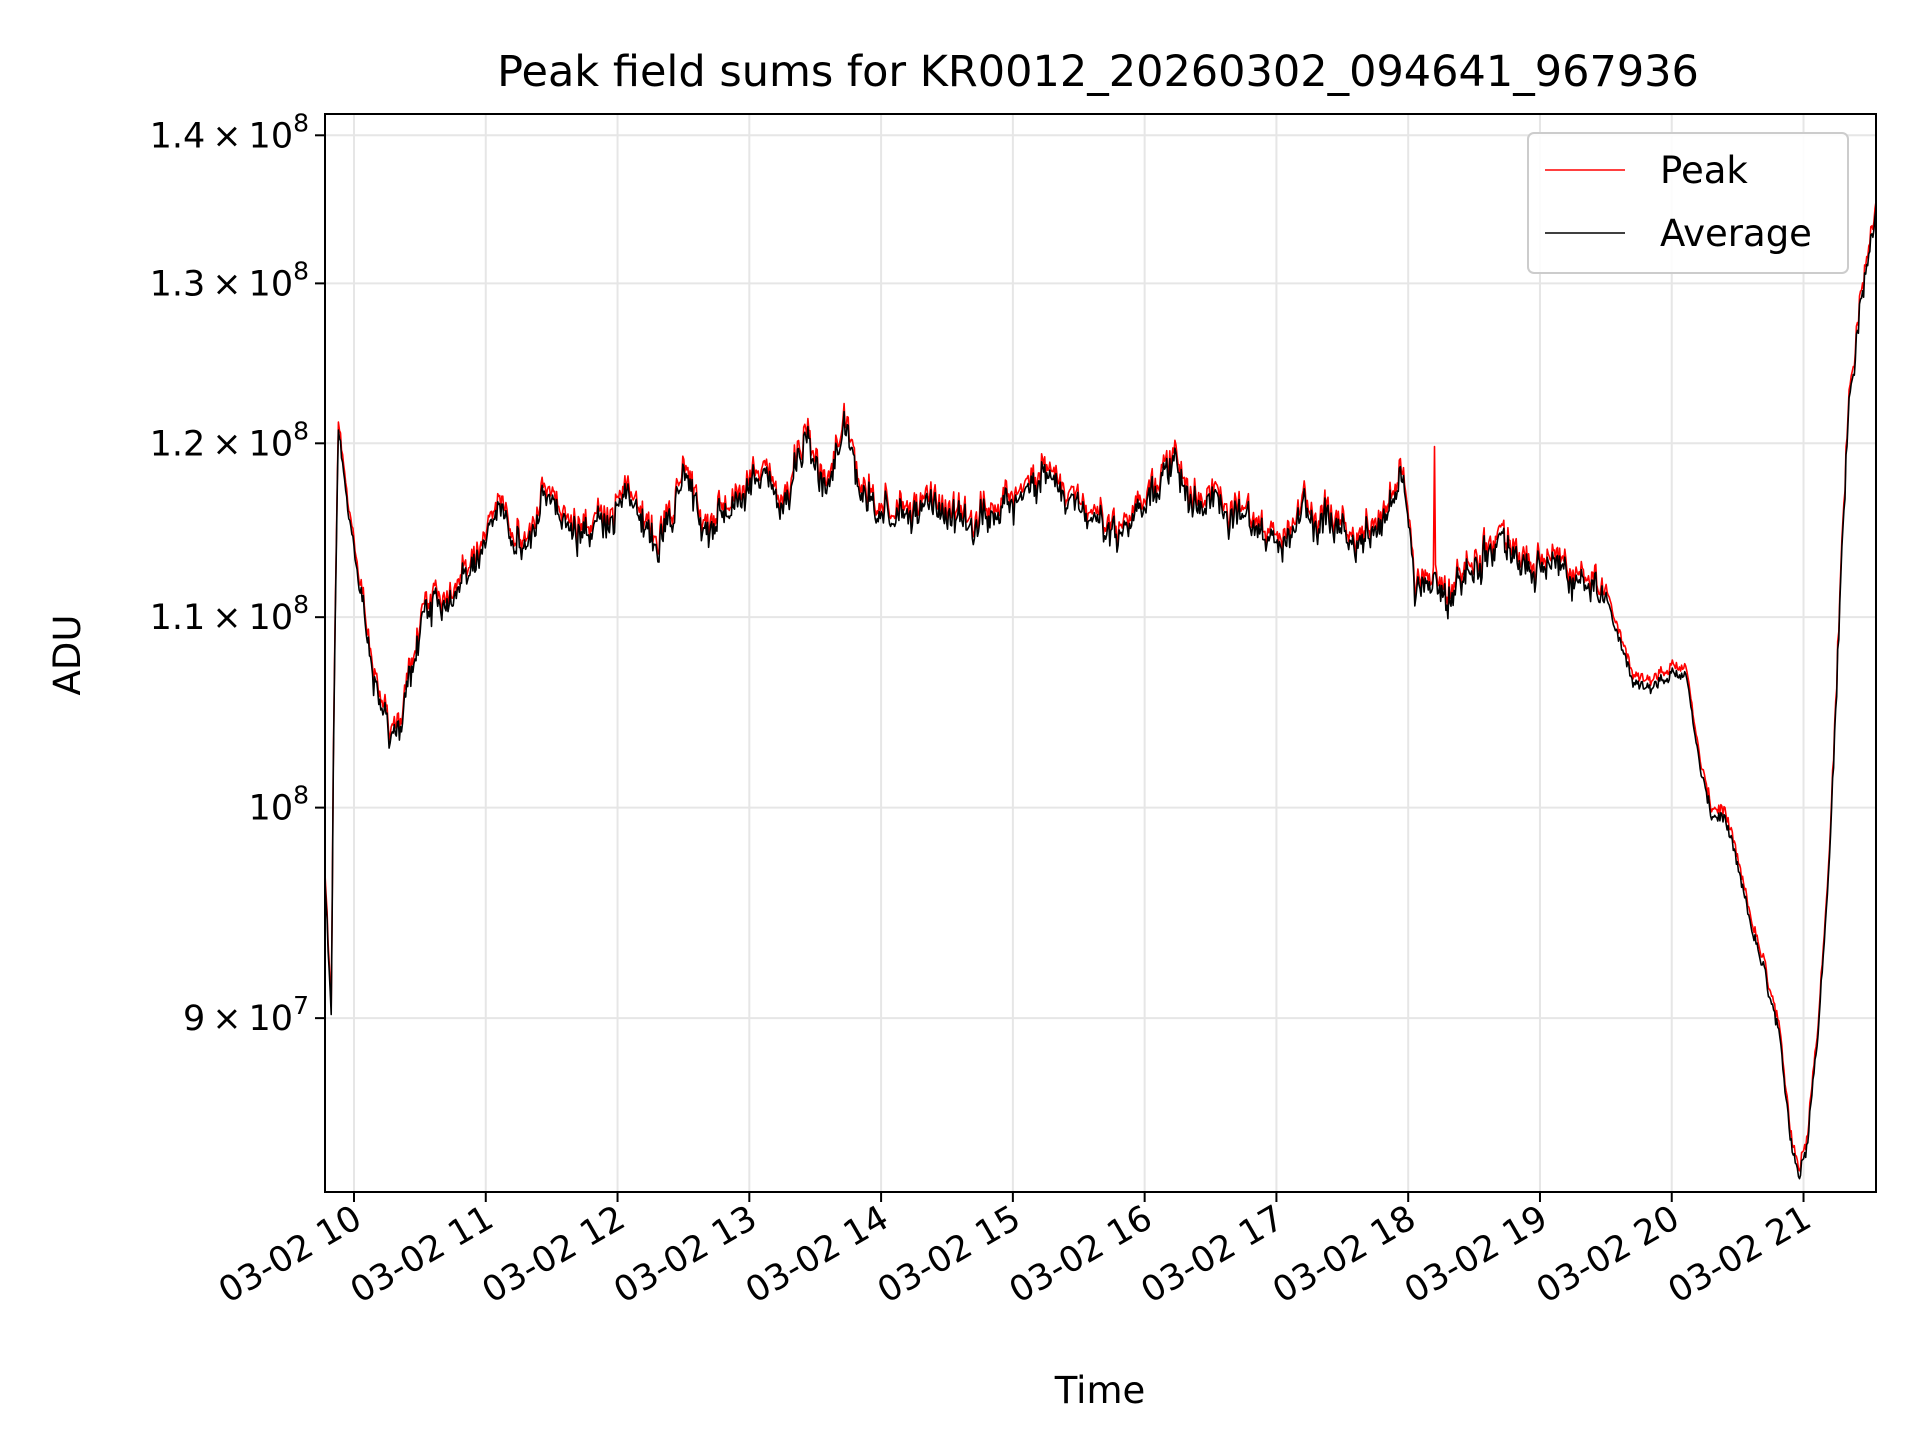  I want to click on y-tick-mantissa: 9 × 10, so click(238, 1019).